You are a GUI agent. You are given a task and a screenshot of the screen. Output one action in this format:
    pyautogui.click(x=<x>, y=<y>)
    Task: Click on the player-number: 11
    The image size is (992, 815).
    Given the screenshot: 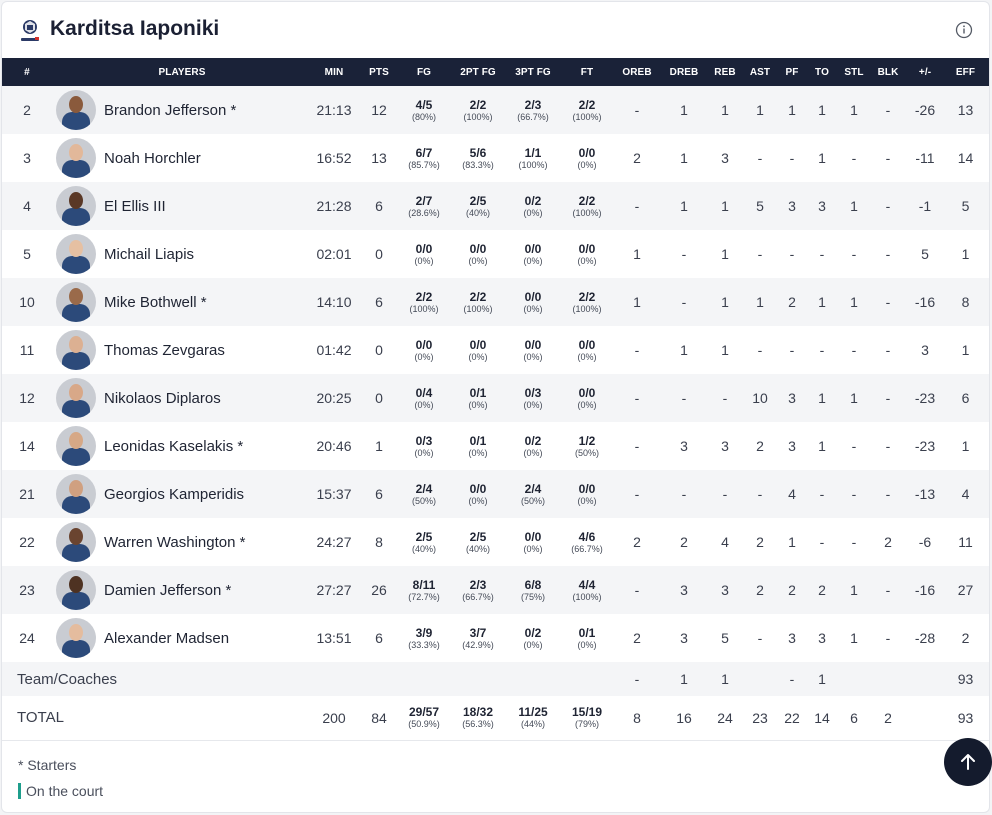 What is the action you would take?
    pyautogui.click(x=27, y=350)
    